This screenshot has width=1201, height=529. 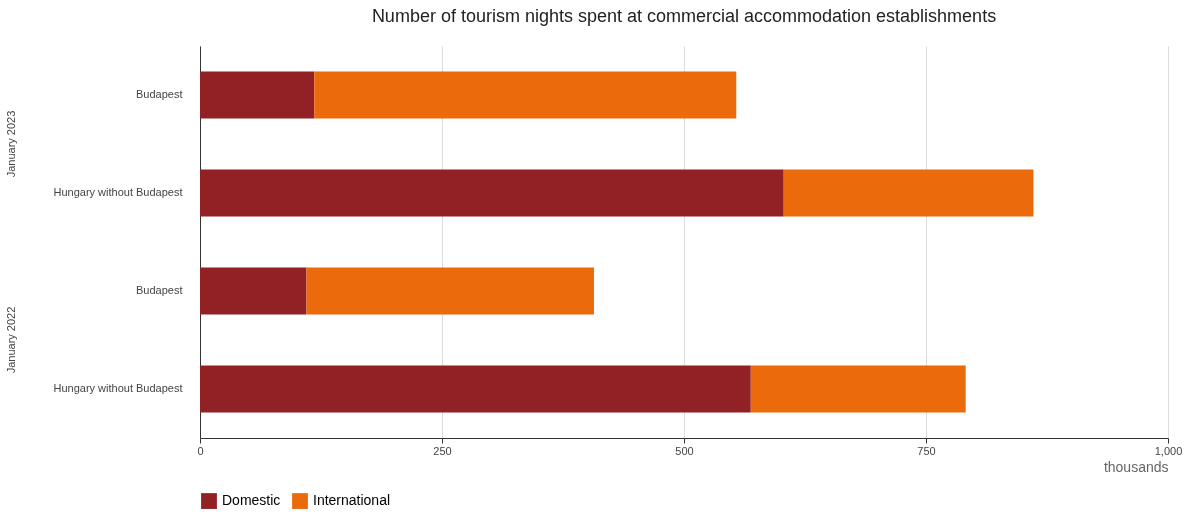 What do you see at coordinates (200, 450) in the screenshot?
I see `x-tick-label: 0` at bounding box center [200, 450].